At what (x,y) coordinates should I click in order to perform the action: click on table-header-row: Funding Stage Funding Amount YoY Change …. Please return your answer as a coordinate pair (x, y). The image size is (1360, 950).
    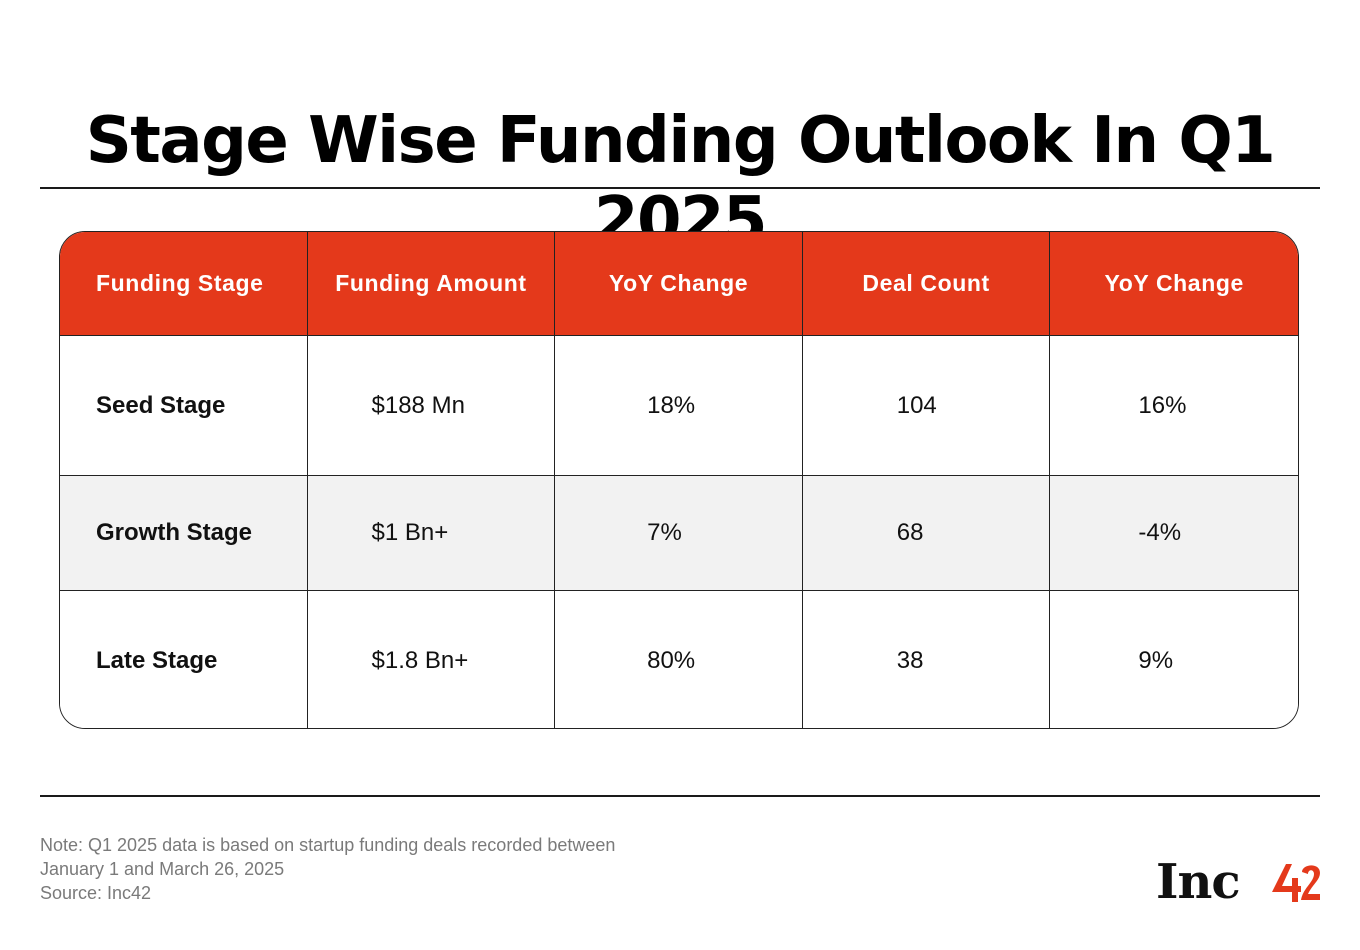
    Looking at the image, I should click on (679, 283).